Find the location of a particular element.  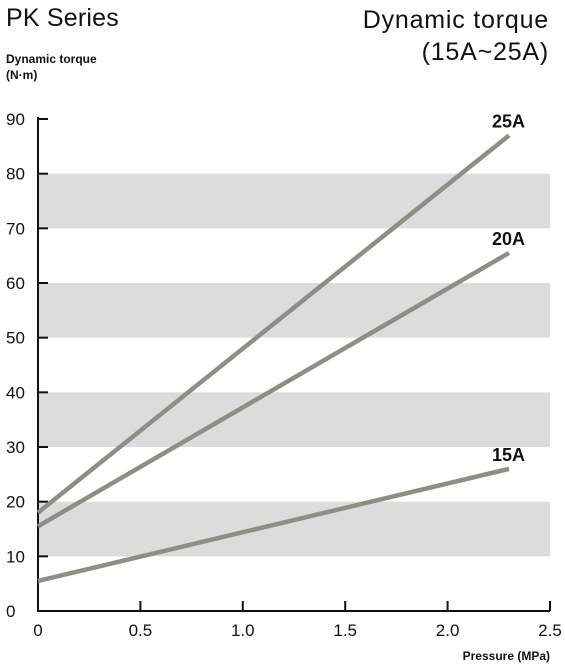

y-tick-label: 40 is located at coordinates (15, 392).